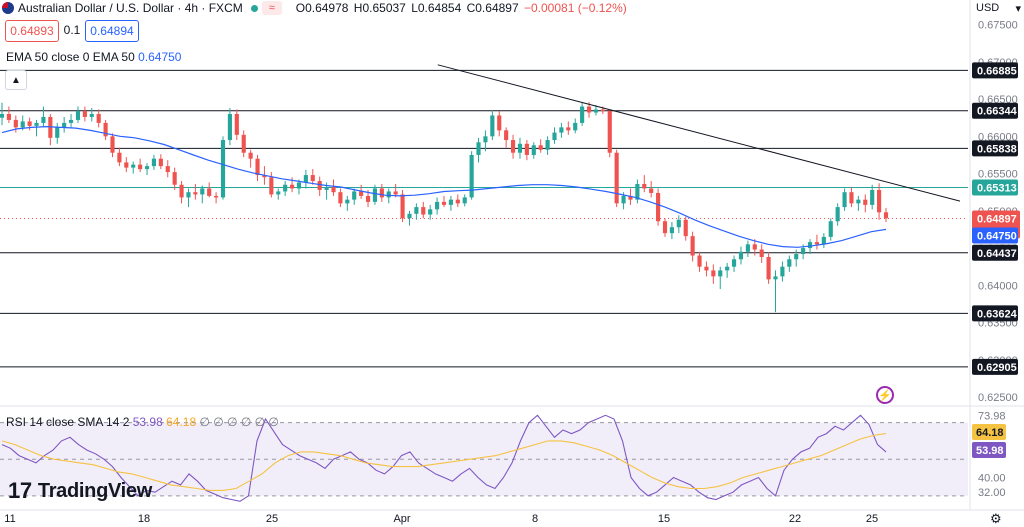 This screenshot has width=1024, height=527. What do you see at coordinates (699, 133) in the screenshot?
I see `trendline` at bounding box center [699, 133].